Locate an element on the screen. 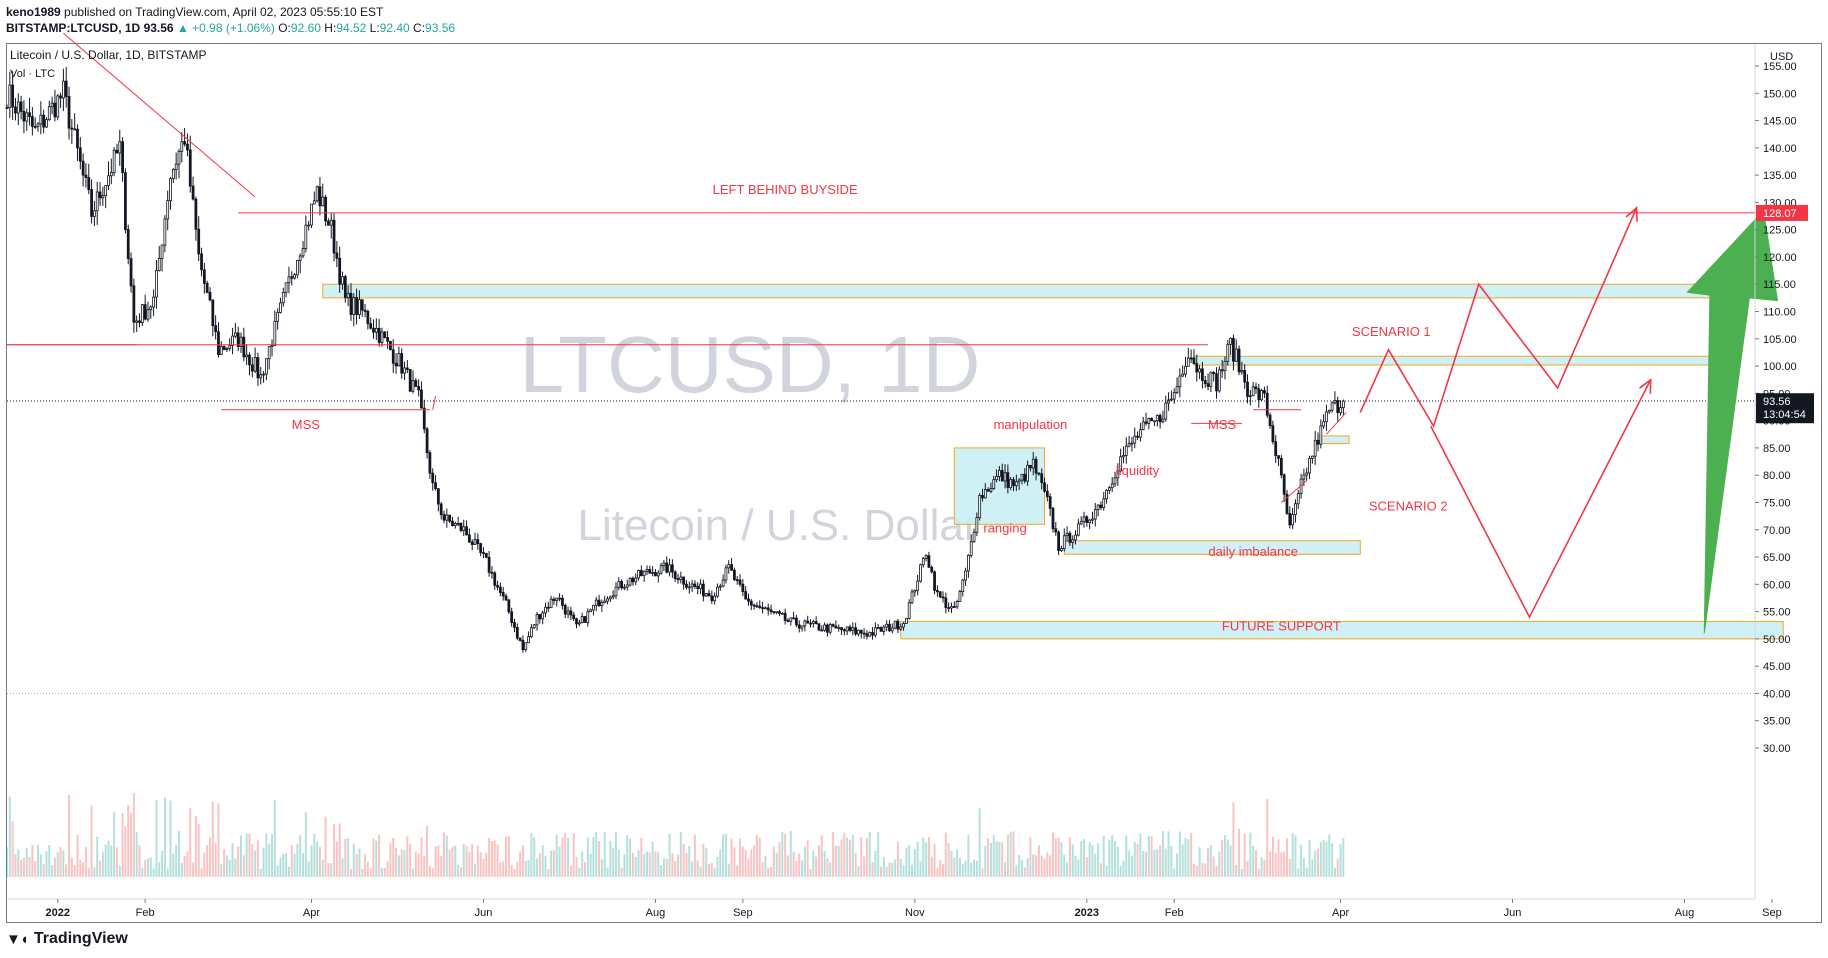  price-tick-label: 150.00 is located at coordinates (1780, 94).